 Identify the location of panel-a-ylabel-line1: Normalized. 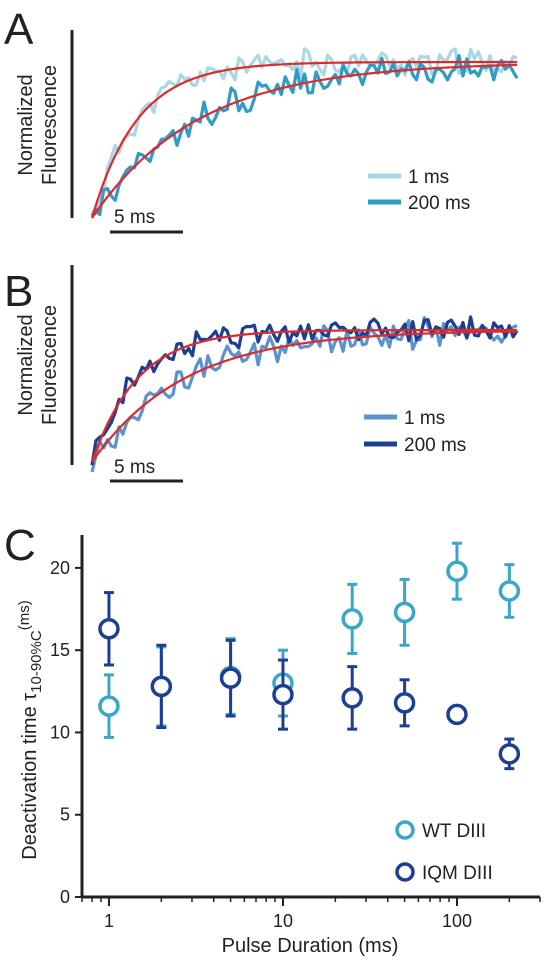
(26, 124).